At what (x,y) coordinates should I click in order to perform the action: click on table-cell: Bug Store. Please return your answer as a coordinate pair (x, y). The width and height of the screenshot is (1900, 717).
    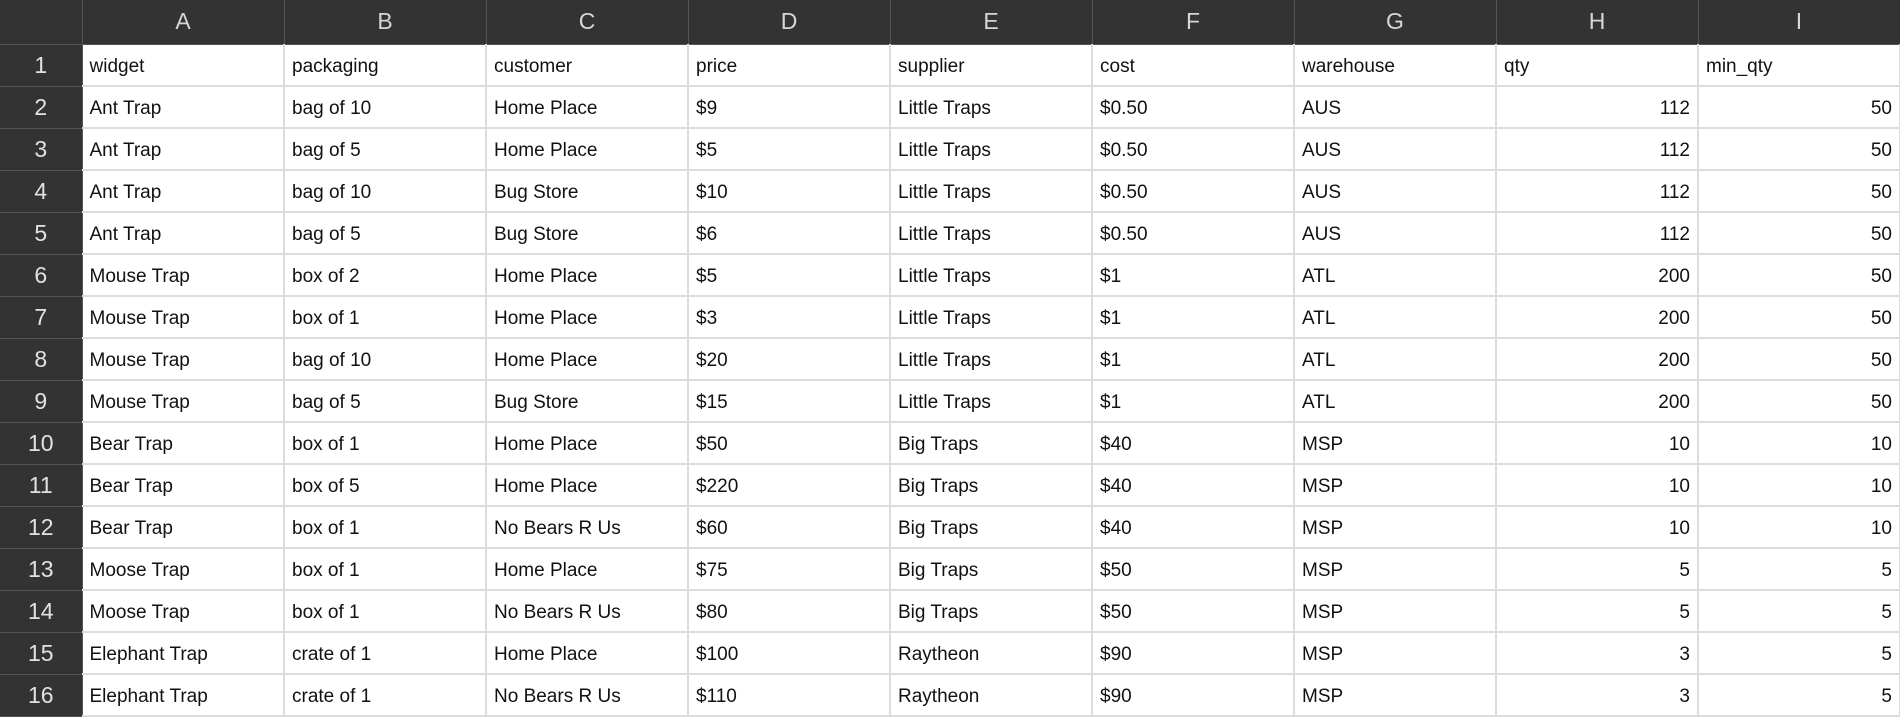
    Looking at the image, I should click on (587, 233).